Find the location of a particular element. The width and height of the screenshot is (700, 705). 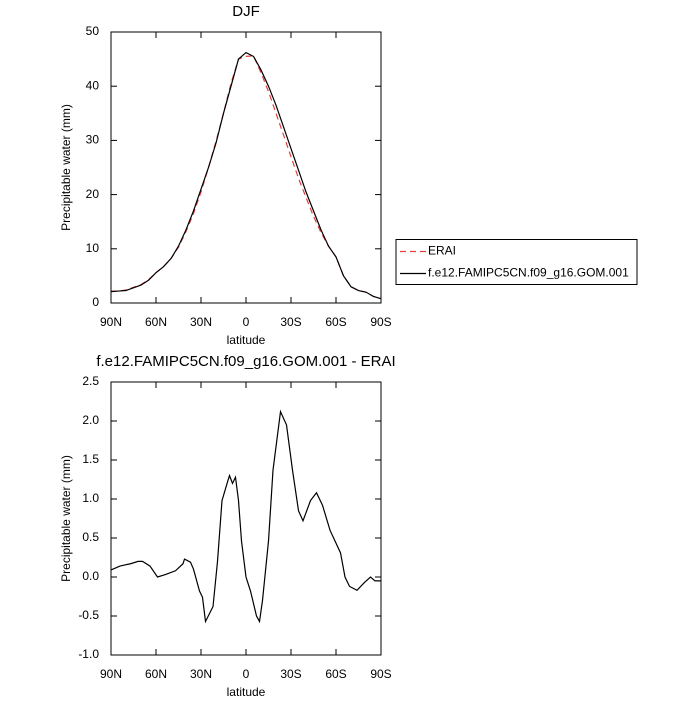

y-tick-label: 30 is located at coordinates (93, 140).